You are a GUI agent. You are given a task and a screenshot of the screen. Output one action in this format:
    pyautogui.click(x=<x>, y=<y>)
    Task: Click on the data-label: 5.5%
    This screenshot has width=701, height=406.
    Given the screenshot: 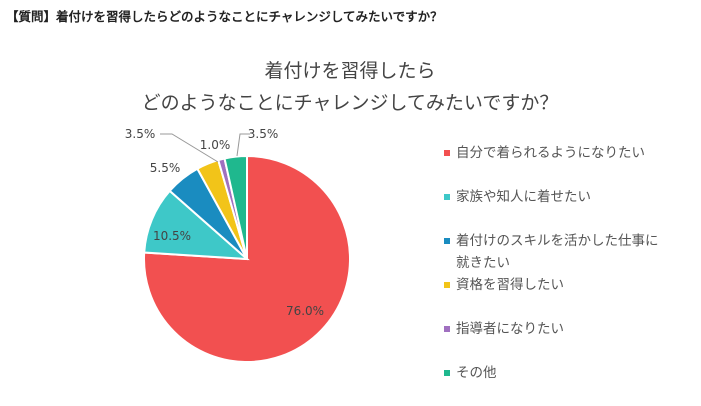 What is the action you would take?
    pyautogui.click(x=165, y=168)
    